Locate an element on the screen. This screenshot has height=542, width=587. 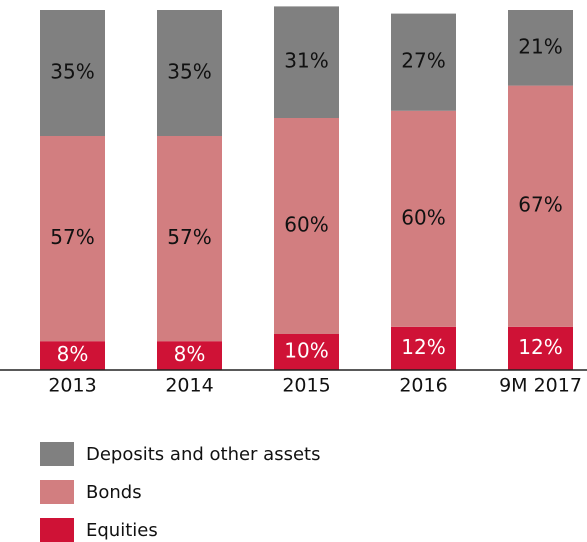
legend-label: Equities is located at coordinates (122, 530).